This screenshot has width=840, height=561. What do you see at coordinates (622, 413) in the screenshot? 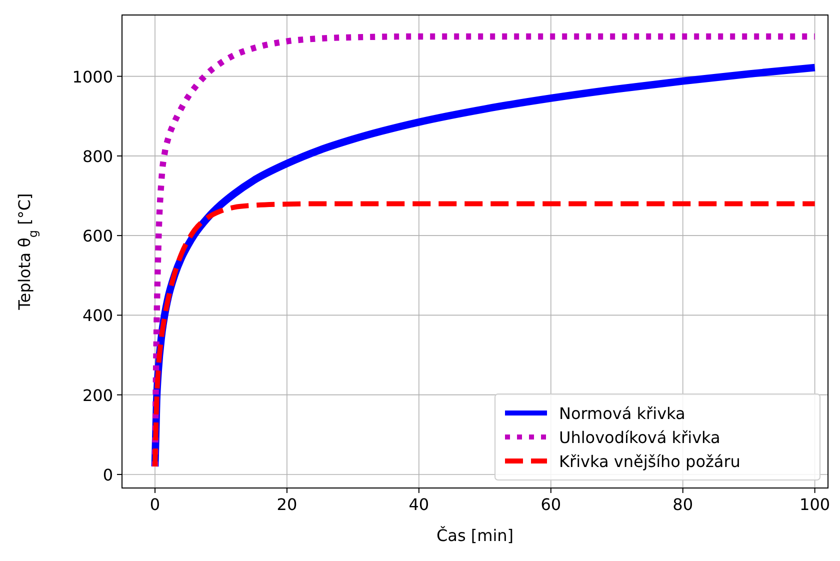
I see `legend-label: Normová křivka` at bounding box center [622, 413].